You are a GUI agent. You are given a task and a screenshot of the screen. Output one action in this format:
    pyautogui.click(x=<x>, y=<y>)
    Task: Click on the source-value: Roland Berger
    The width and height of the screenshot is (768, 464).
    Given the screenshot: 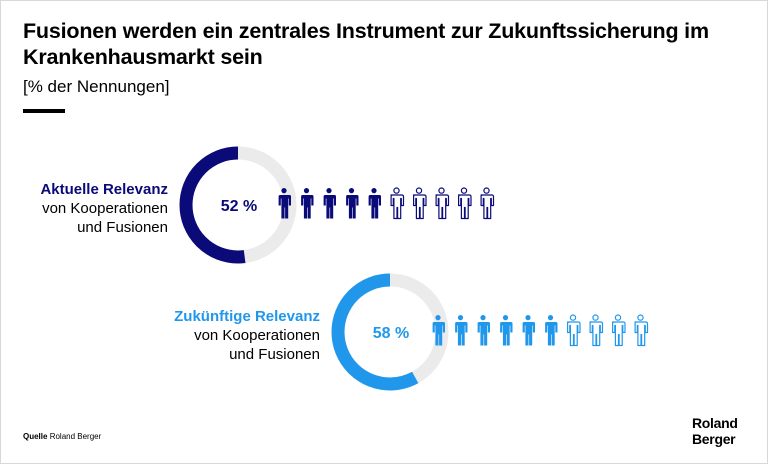 What is the action you would take?
    pyautogui.click(x=75, y=436)
    